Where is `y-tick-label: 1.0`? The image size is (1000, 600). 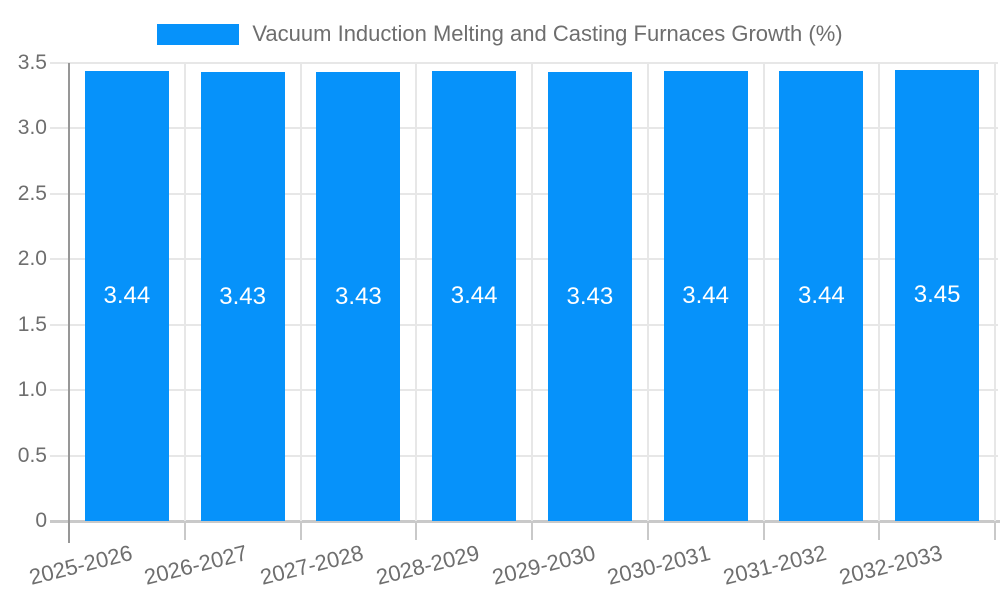
y-tick-label: 1.0 is located at coordinates (32, 390).